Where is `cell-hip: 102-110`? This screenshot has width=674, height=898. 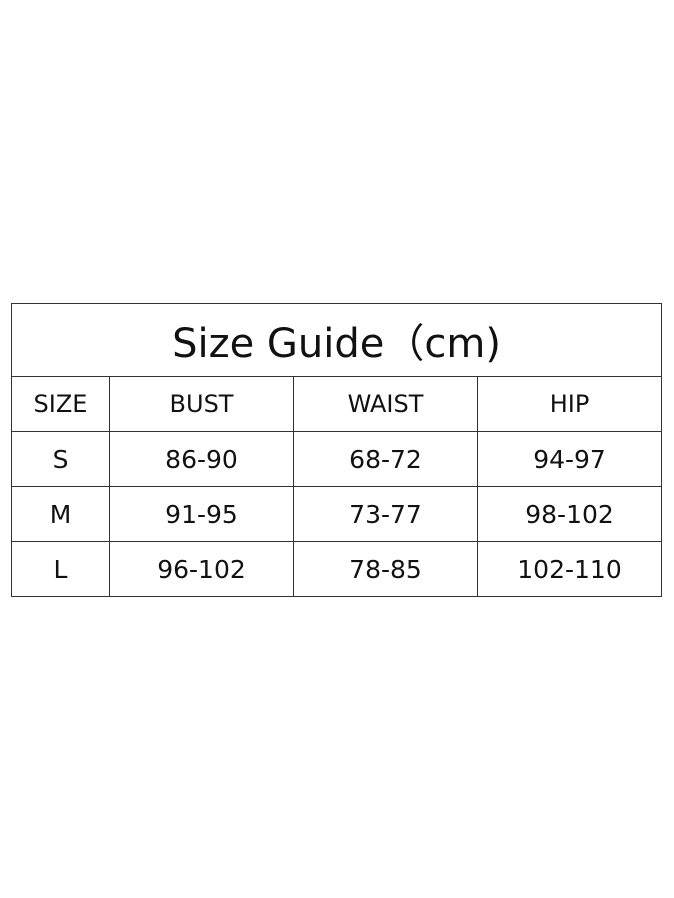
cell-hip: 102-110 is located at coordinates (569, 569).